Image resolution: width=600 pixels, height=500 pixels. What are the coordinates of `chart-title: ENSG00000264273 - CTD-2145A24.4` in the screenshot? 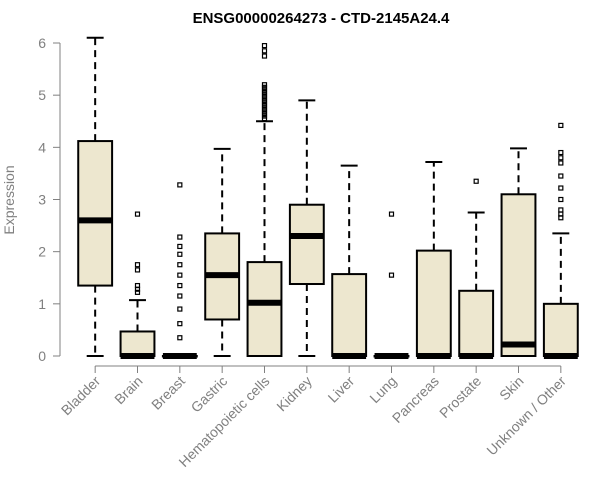 It's located at (321, 18).